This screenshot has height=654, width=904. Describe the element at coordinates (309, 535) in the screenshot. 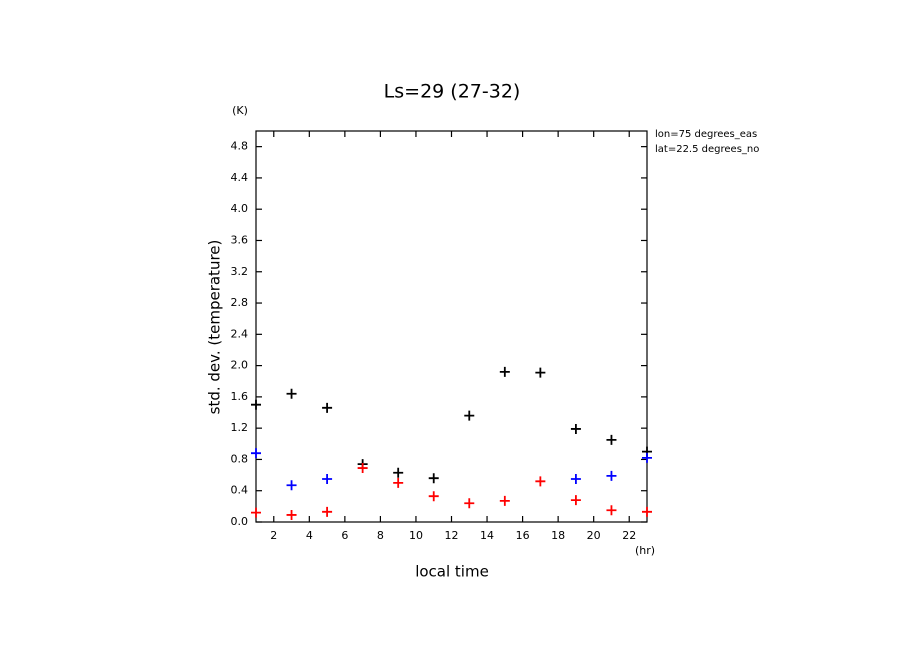

I see `x-tick-label: 4` at that location.